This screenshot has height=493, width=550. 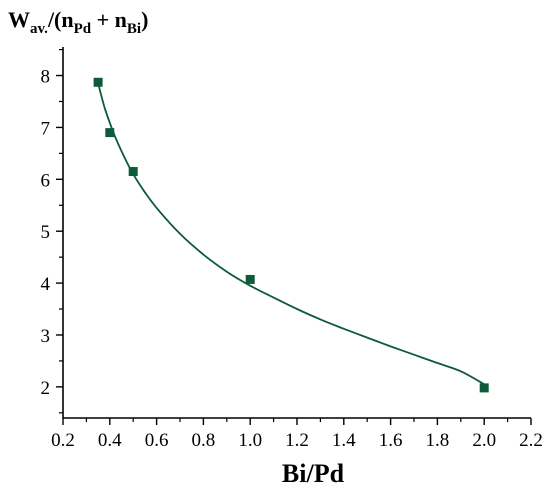 What do you see at coordinates (157, 440) in the screenshot?
I see `x-tick-label: 0.6` at bounding box center [157, 440].